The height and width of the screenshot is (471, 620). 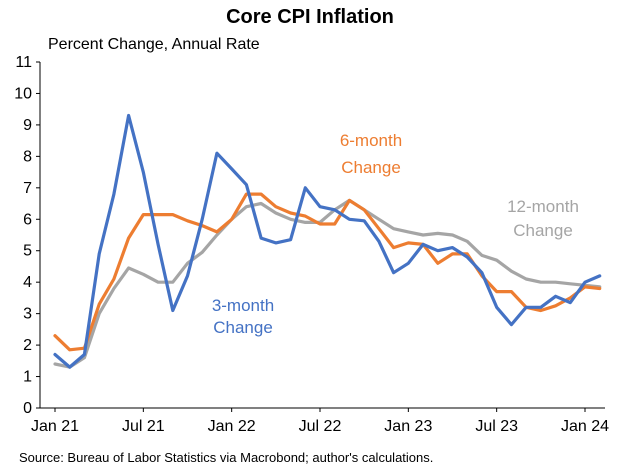 What do you see at coordinates (154, 44) in the screenshot?
I see `chart-subtitle: Percent Change, Annual Rate` at bounding box center [154, 44].